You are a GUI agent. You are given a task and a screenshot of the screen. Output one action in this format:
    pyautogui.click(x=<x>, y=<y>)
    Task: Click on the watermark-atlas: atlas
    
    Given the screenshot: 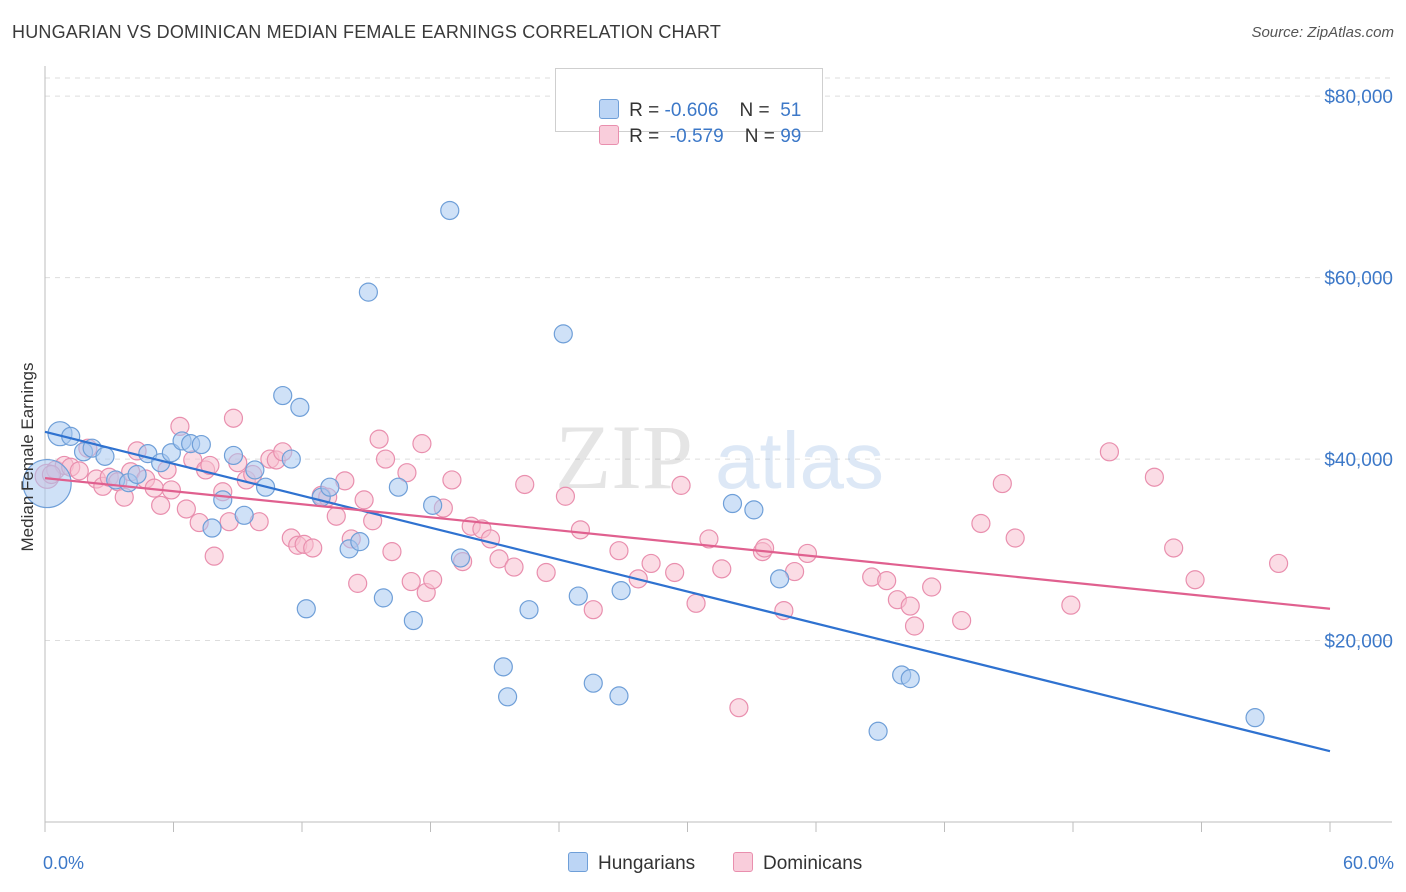 What is the action you would take?
    pyautogui.click(x=799, y=460)
    